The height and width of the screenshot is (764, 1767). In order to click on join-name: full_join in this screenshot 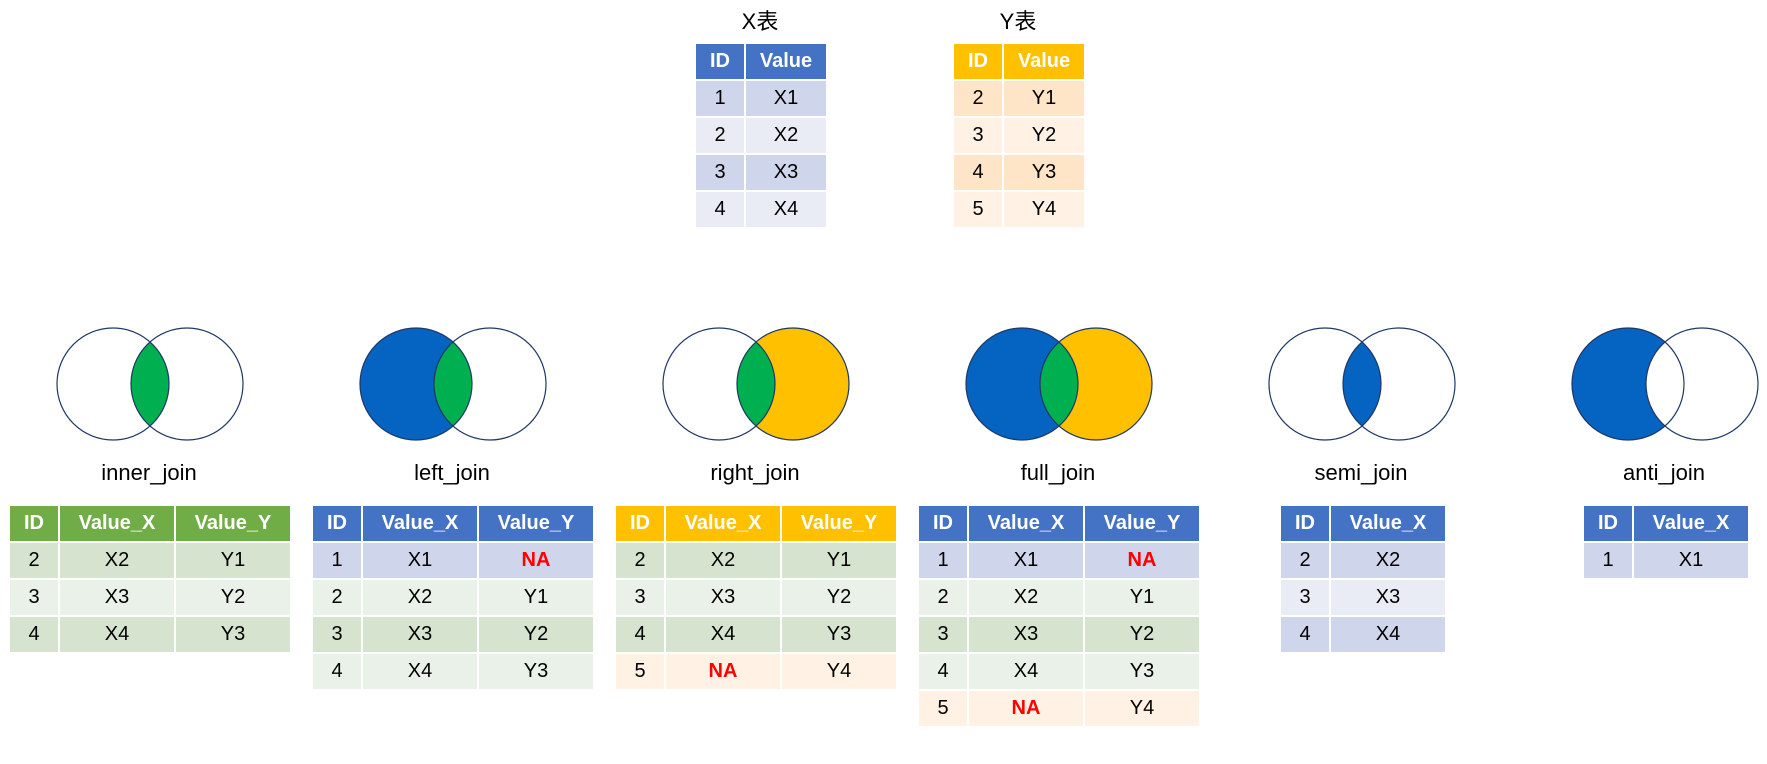, I will do `click(1058, 472)`.